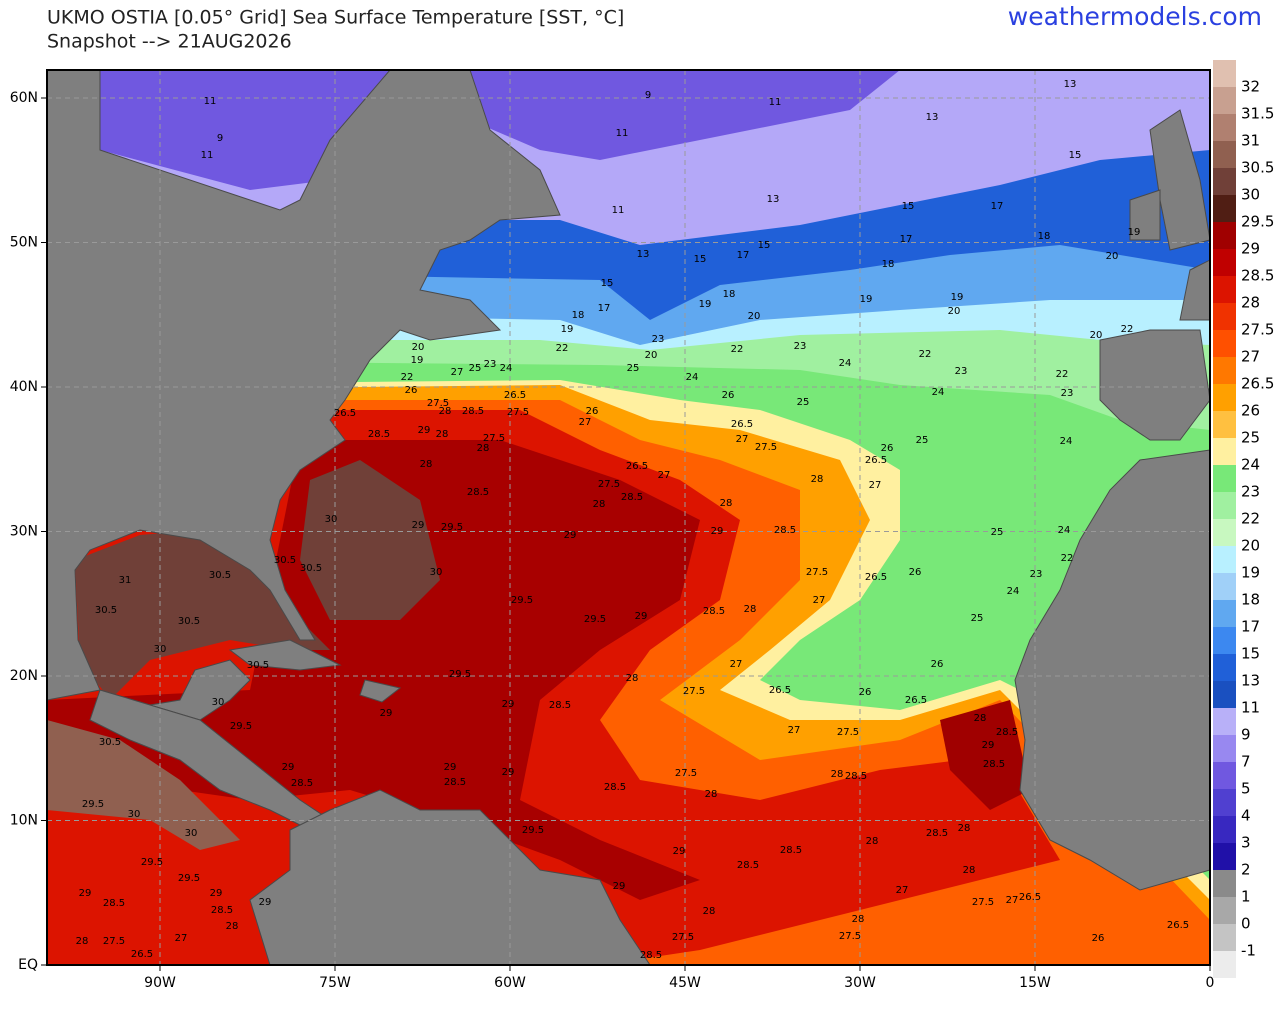  What do you see at coordinates (24, 532) in the screenshot?
I see `y-tick-label: 30N` at bounding box center [24, 532].